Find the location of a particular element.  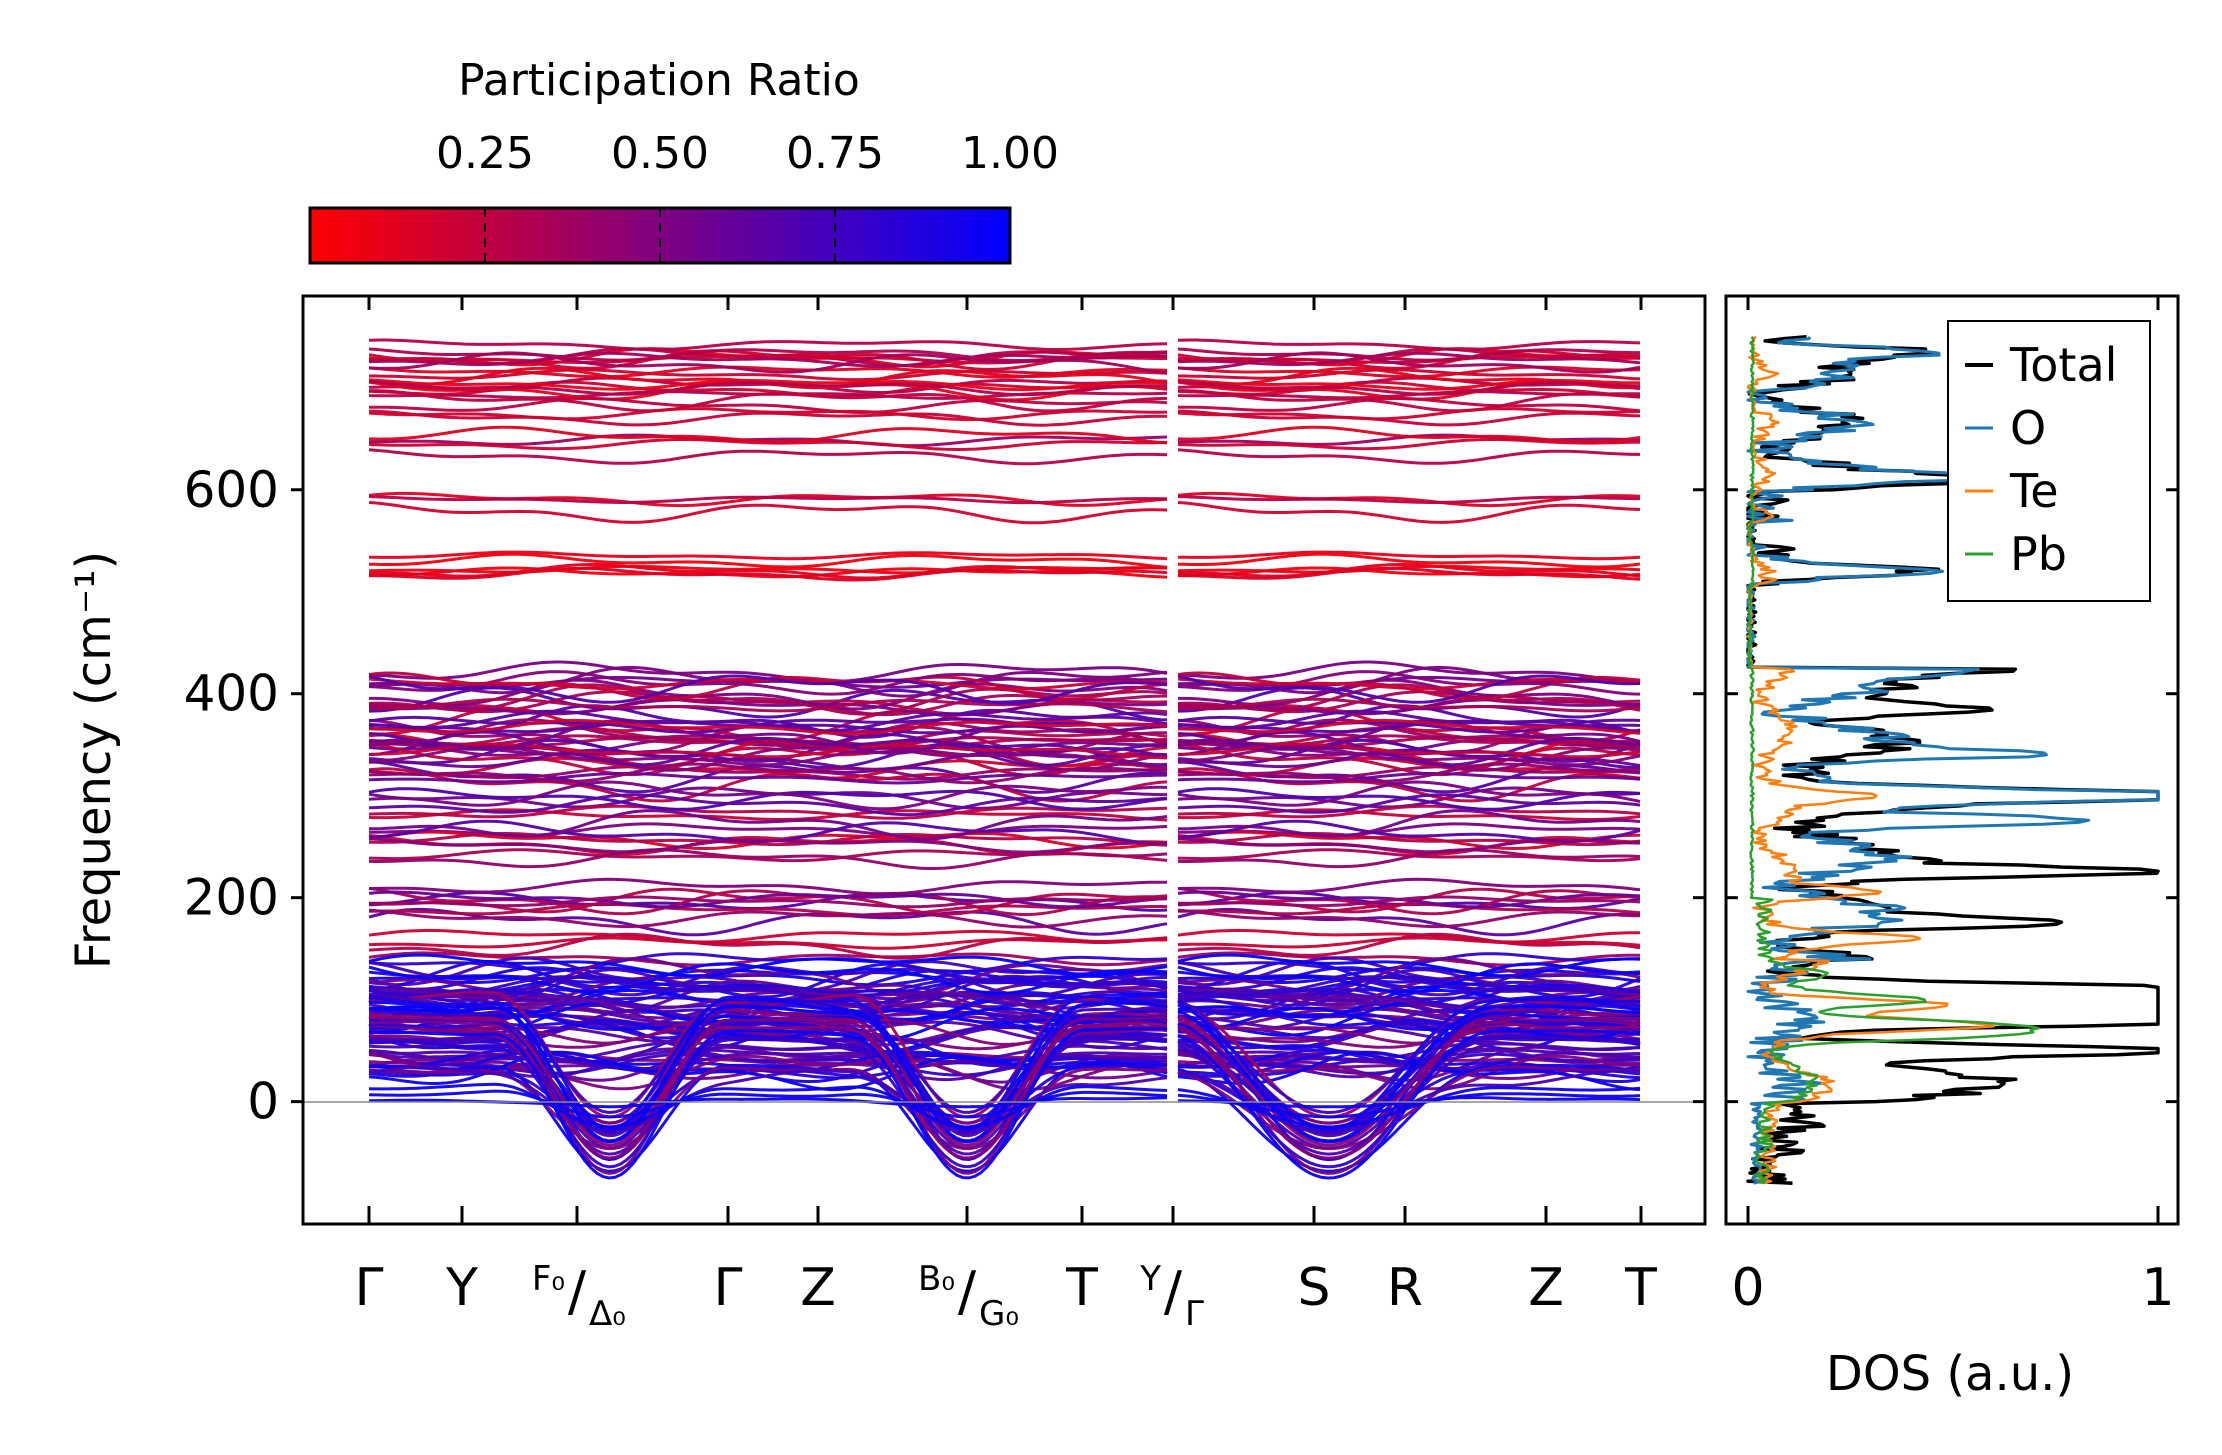

colorbar-ticks: 0.25 0.50 0.75 1.00 is located at coordinates (747, 195).